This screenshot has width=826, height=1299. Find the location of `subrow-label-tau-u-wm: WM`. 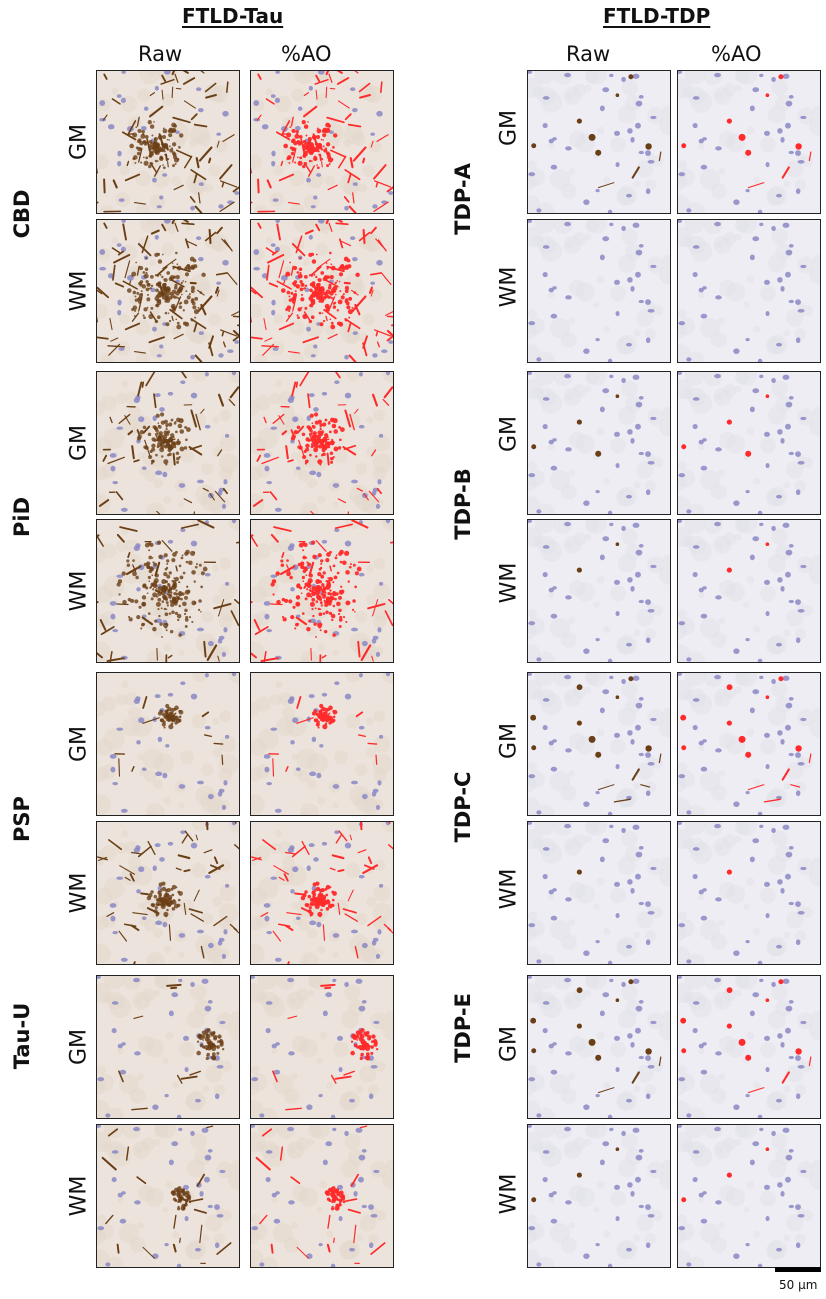

subrow-label-tau-u-wm: WM is located at coordinates (79, 1196).